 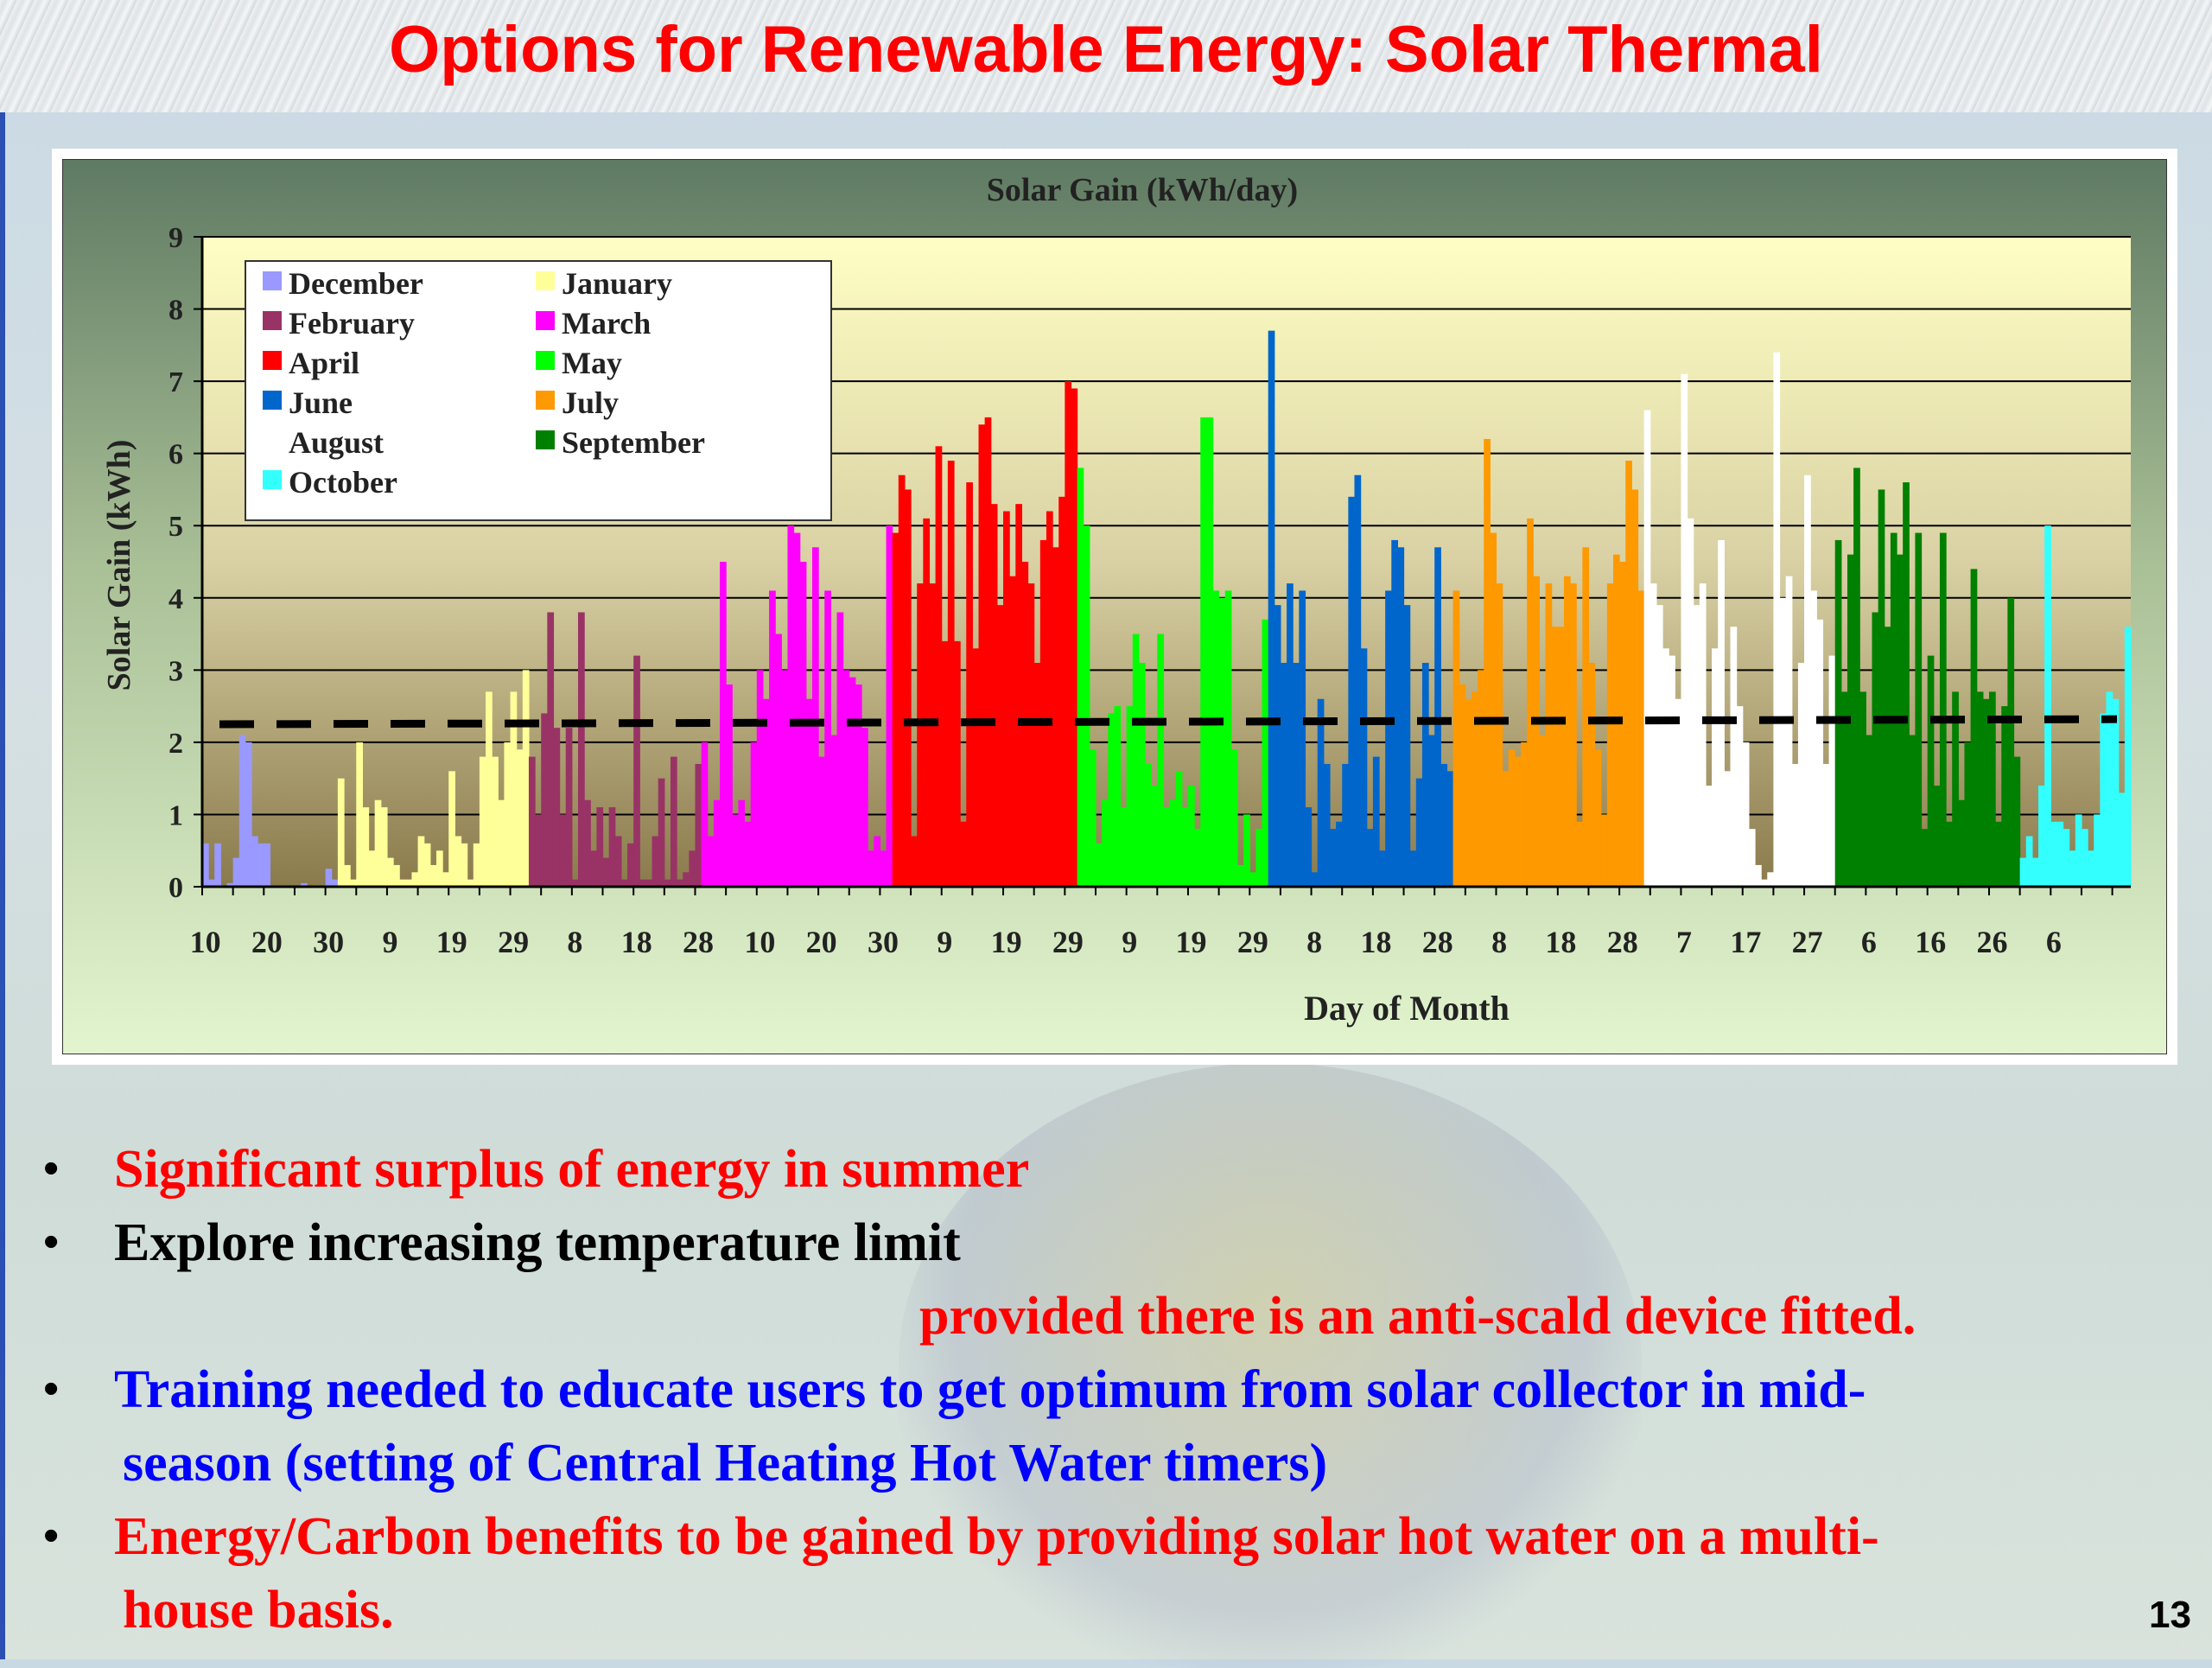 What do you see at coordinates (175, 888) in the screenshot?
I see `y-tick-label: 0` at bounding box center [175, 888].